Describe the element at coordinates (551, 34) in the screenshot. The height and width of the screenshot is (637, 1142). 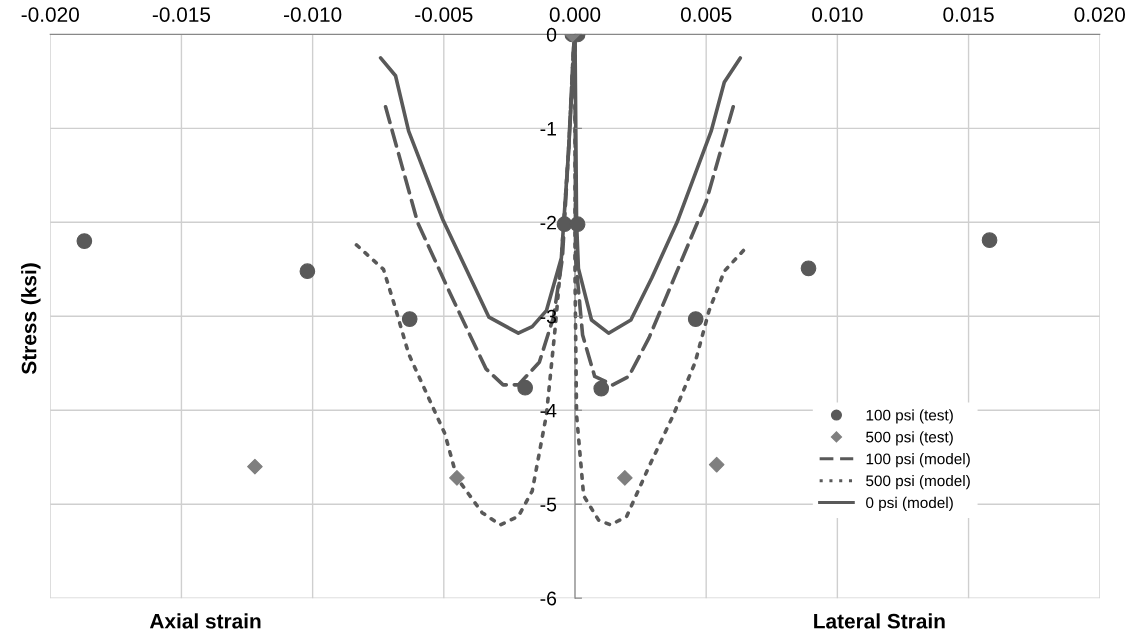
I see `y-tick-label: 0` at that location.